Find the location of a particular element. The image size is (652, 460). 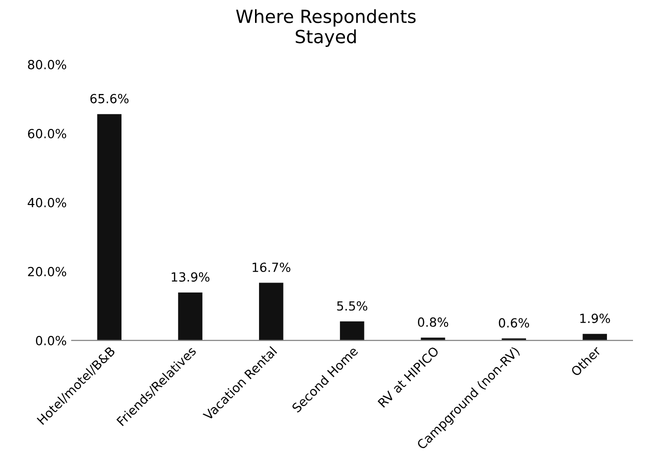

data-label: 13.9% is located at coordinates (191, 277).